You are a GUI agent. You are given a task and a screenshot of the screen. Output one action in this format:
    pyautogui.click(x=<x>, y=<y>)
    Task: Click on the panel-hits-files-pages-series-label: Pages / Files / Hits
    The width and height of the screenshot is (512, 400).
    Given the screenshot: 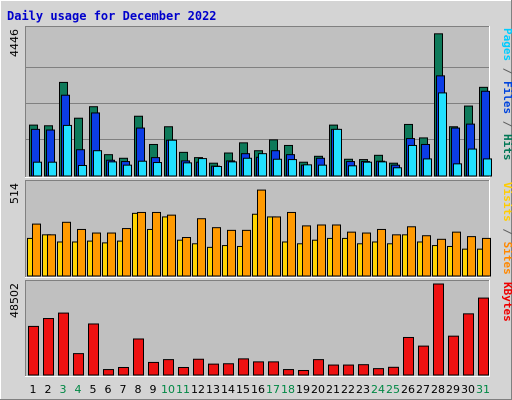 What is the action you would take?
    pyautogui.click(x=506, y=94)
    